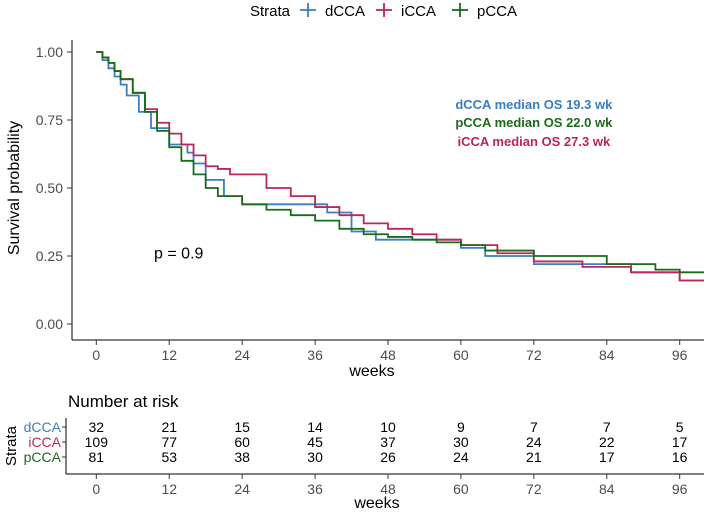  Describe the element at coordinates (49, 52) in the screenshot. I see `y-tick-label: 1.00` at that location.